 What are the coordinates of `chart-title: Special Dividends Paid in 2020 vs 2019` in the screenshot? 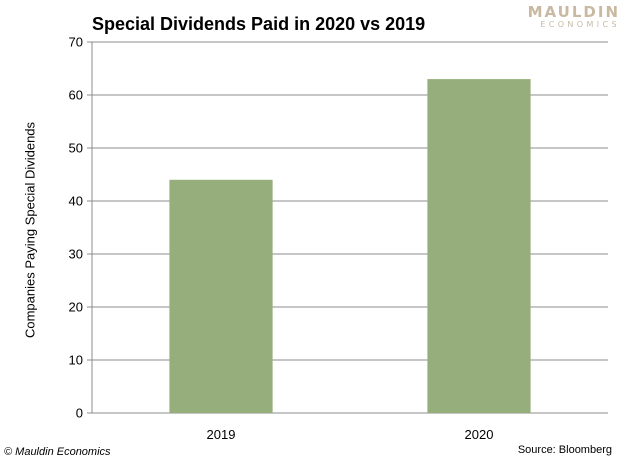 It's located at (259, 24).